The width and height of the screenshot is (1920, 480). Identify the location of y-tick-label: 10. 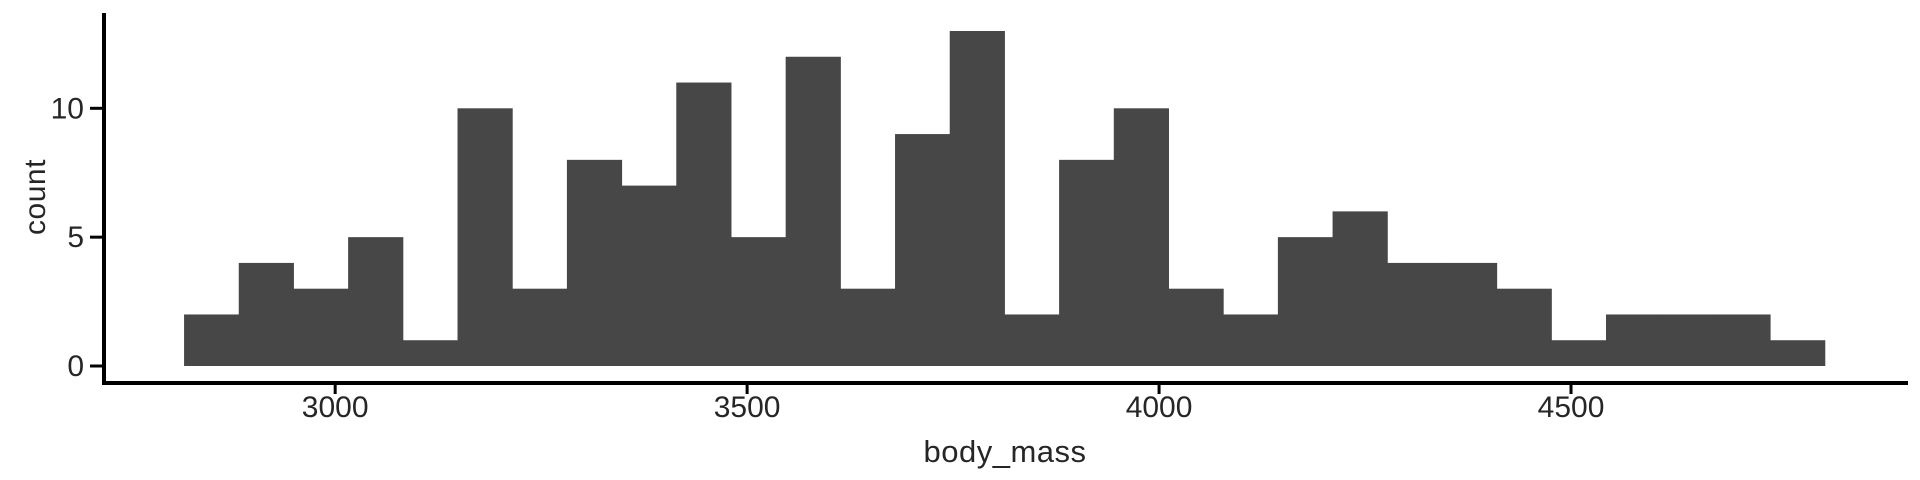
(67, 108).